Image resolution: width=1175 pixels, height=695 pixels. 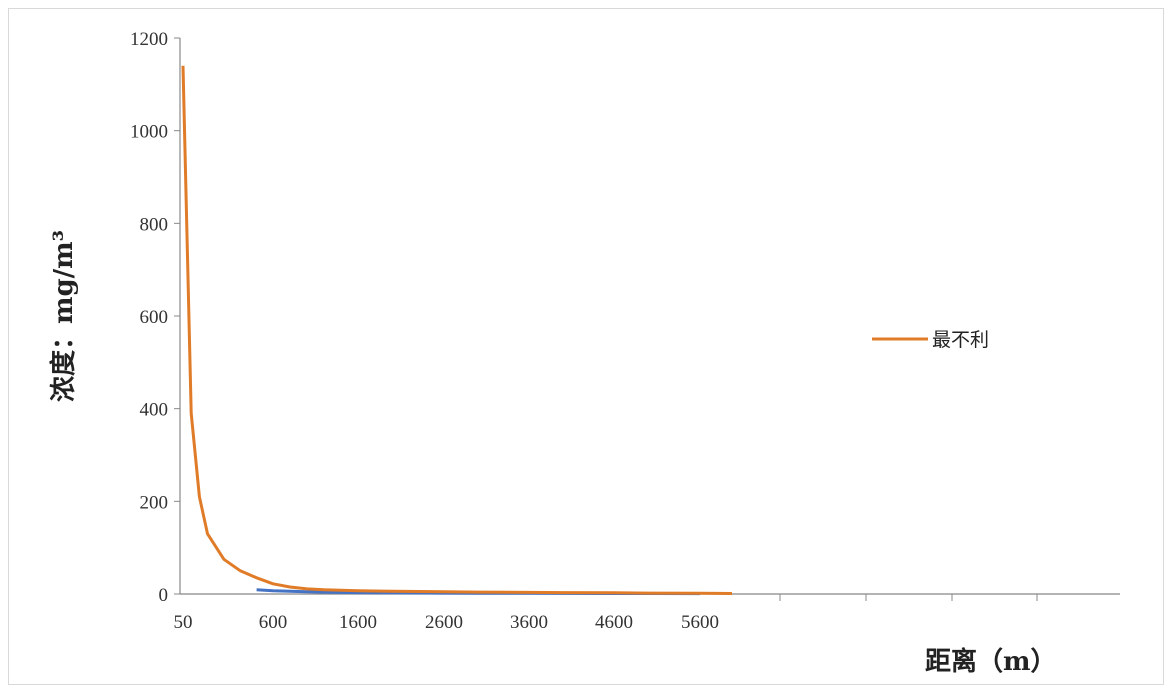 I want to click on y-tick-label: 1000, so click(x=149, y=132).